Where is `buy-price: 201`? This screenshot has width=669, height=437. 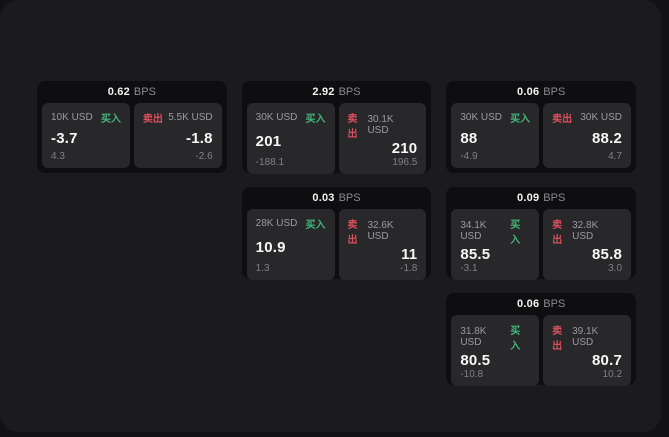
buy-price: 201 is located at coordinates (268, 141).